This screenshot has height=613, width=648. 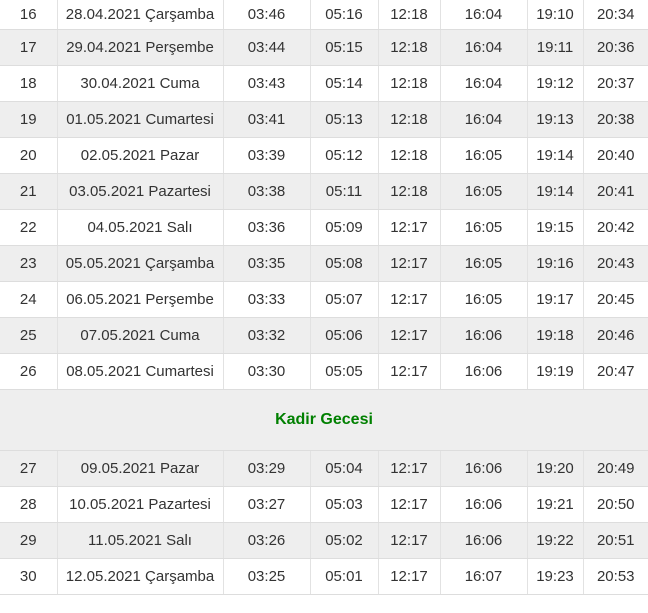 I want to click on time-cell: 20:45, so click(x=615, y=299).